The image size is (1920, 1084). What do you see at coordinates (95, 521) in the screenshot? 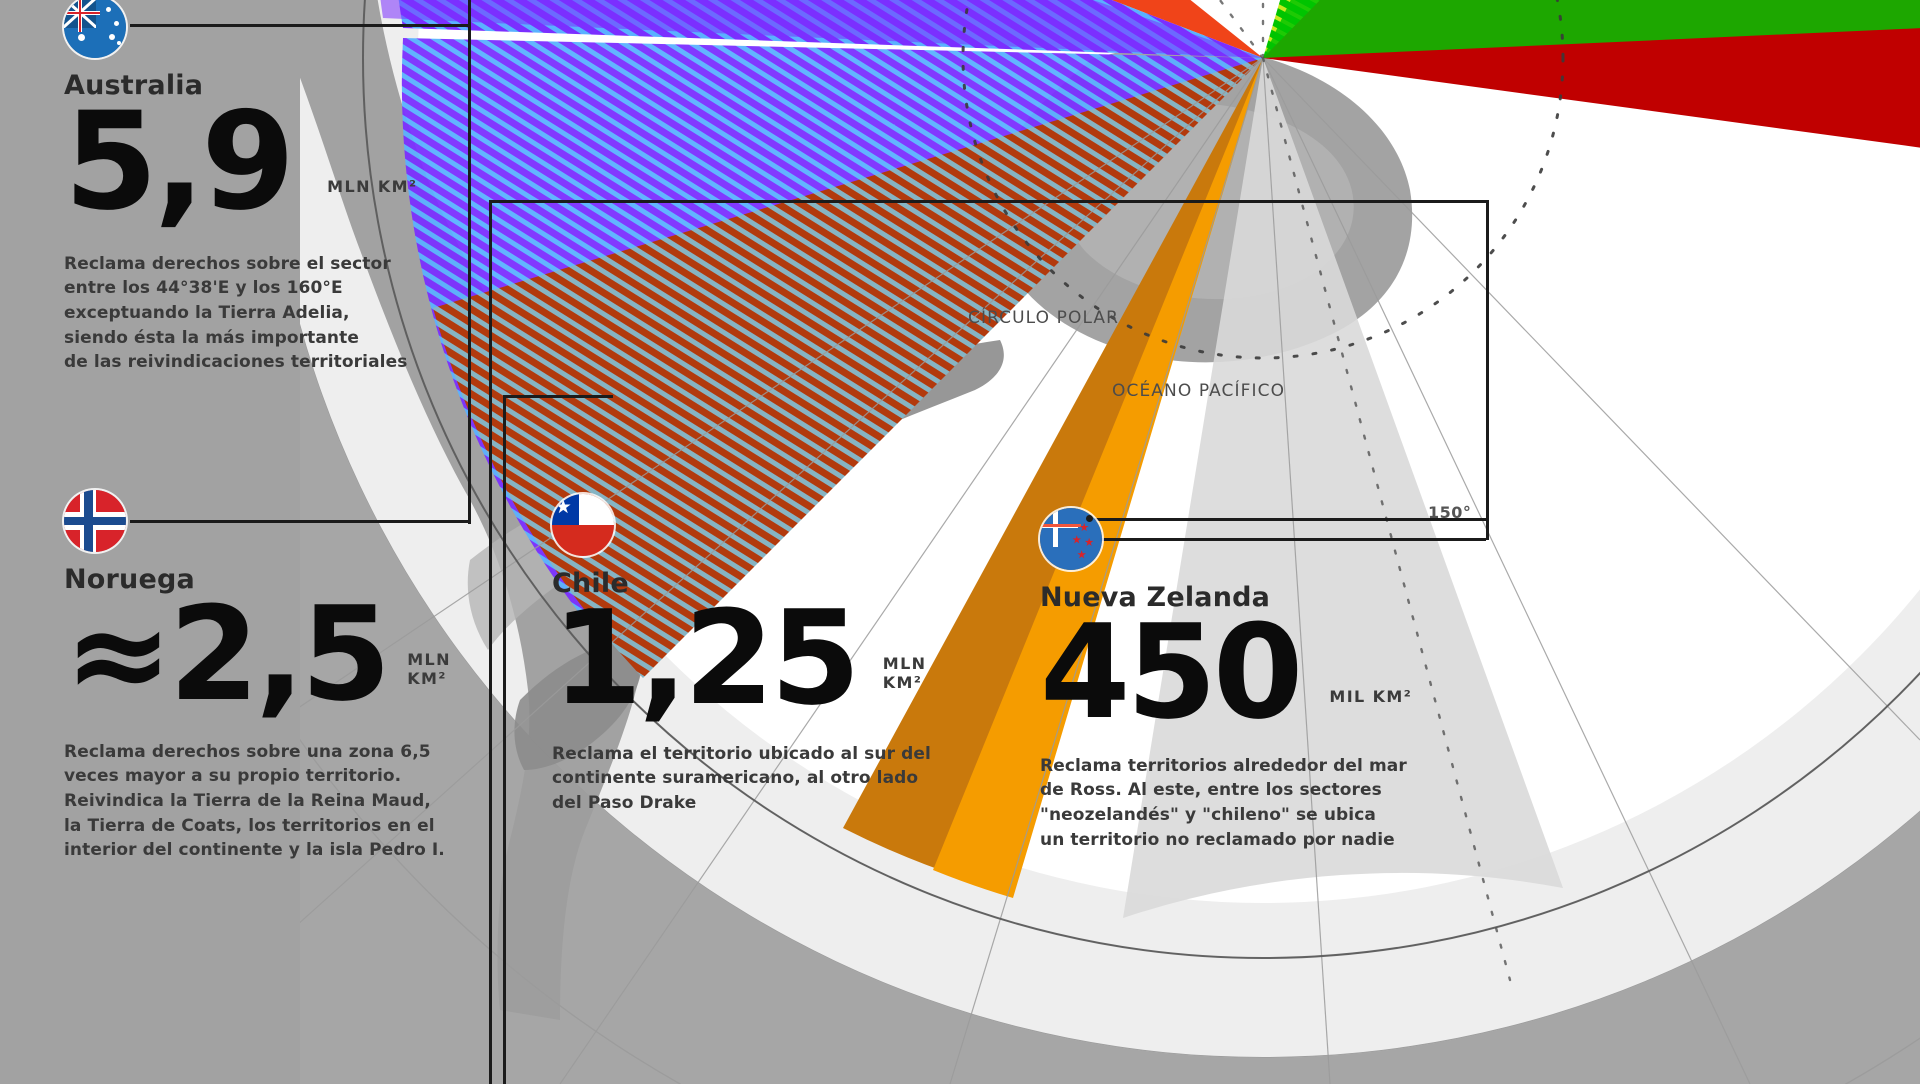
I see `flag-noruega` at bounding box center [95, 521].